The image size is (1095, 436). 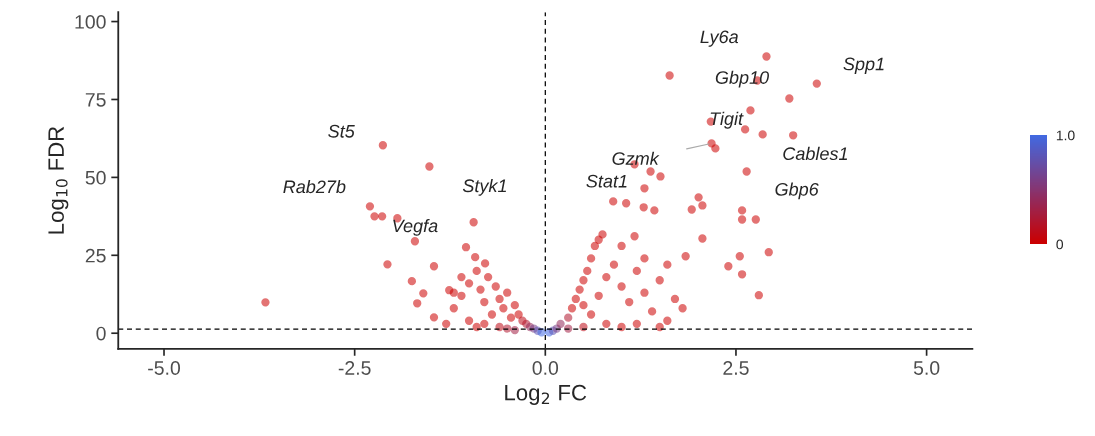 I want to click on x-tick-label: 2.5, so click(x=736, y=368).